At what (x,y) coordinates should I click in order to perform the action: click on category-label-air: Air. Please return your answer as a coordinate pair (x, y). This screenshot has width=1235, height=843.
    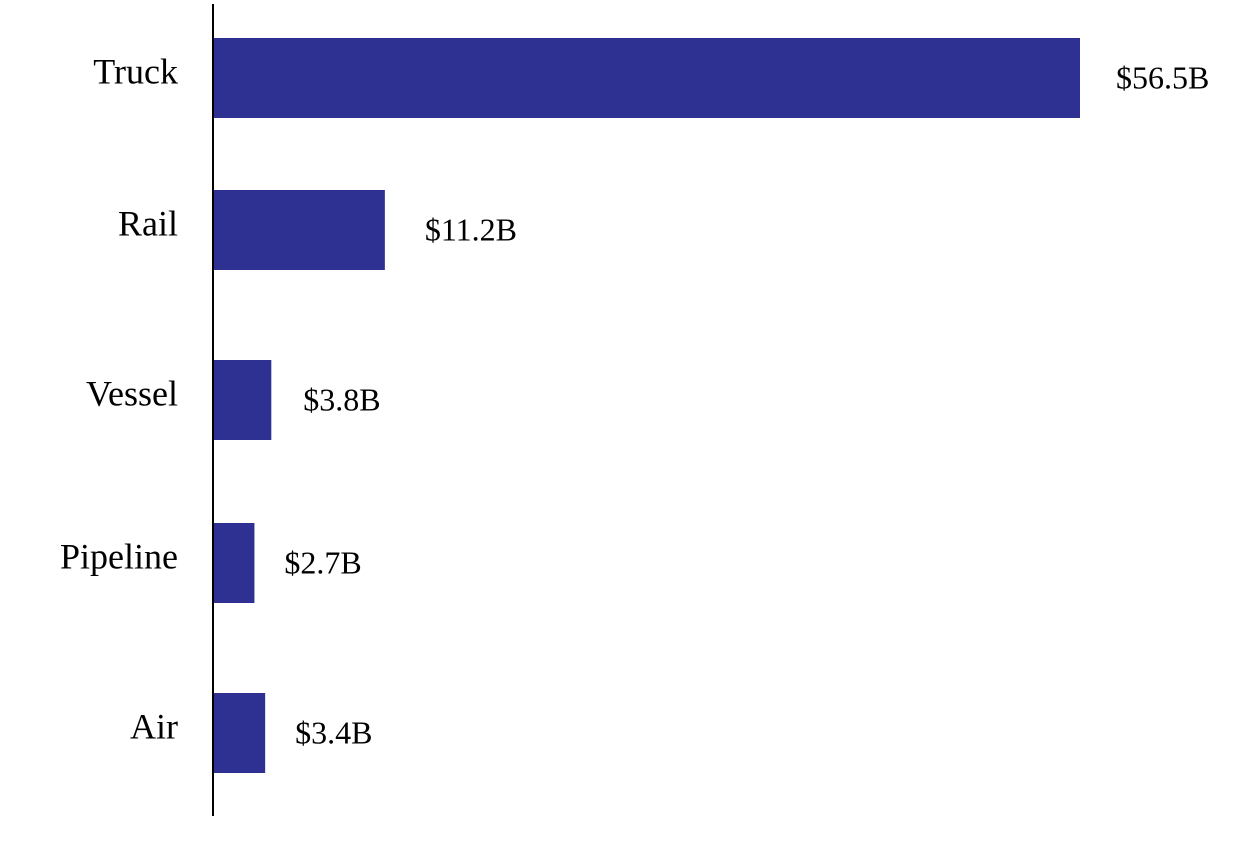
    Looking at the image, I should click on (154, 726).